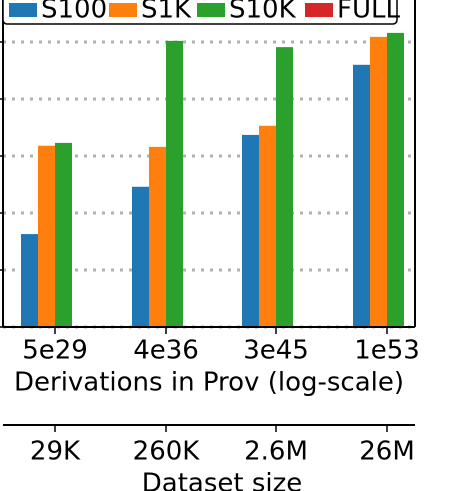  What do you see at coordinates (368, 12) in the screenshot?
I see `legend-label: FULL` at bounding box center [368, 12].